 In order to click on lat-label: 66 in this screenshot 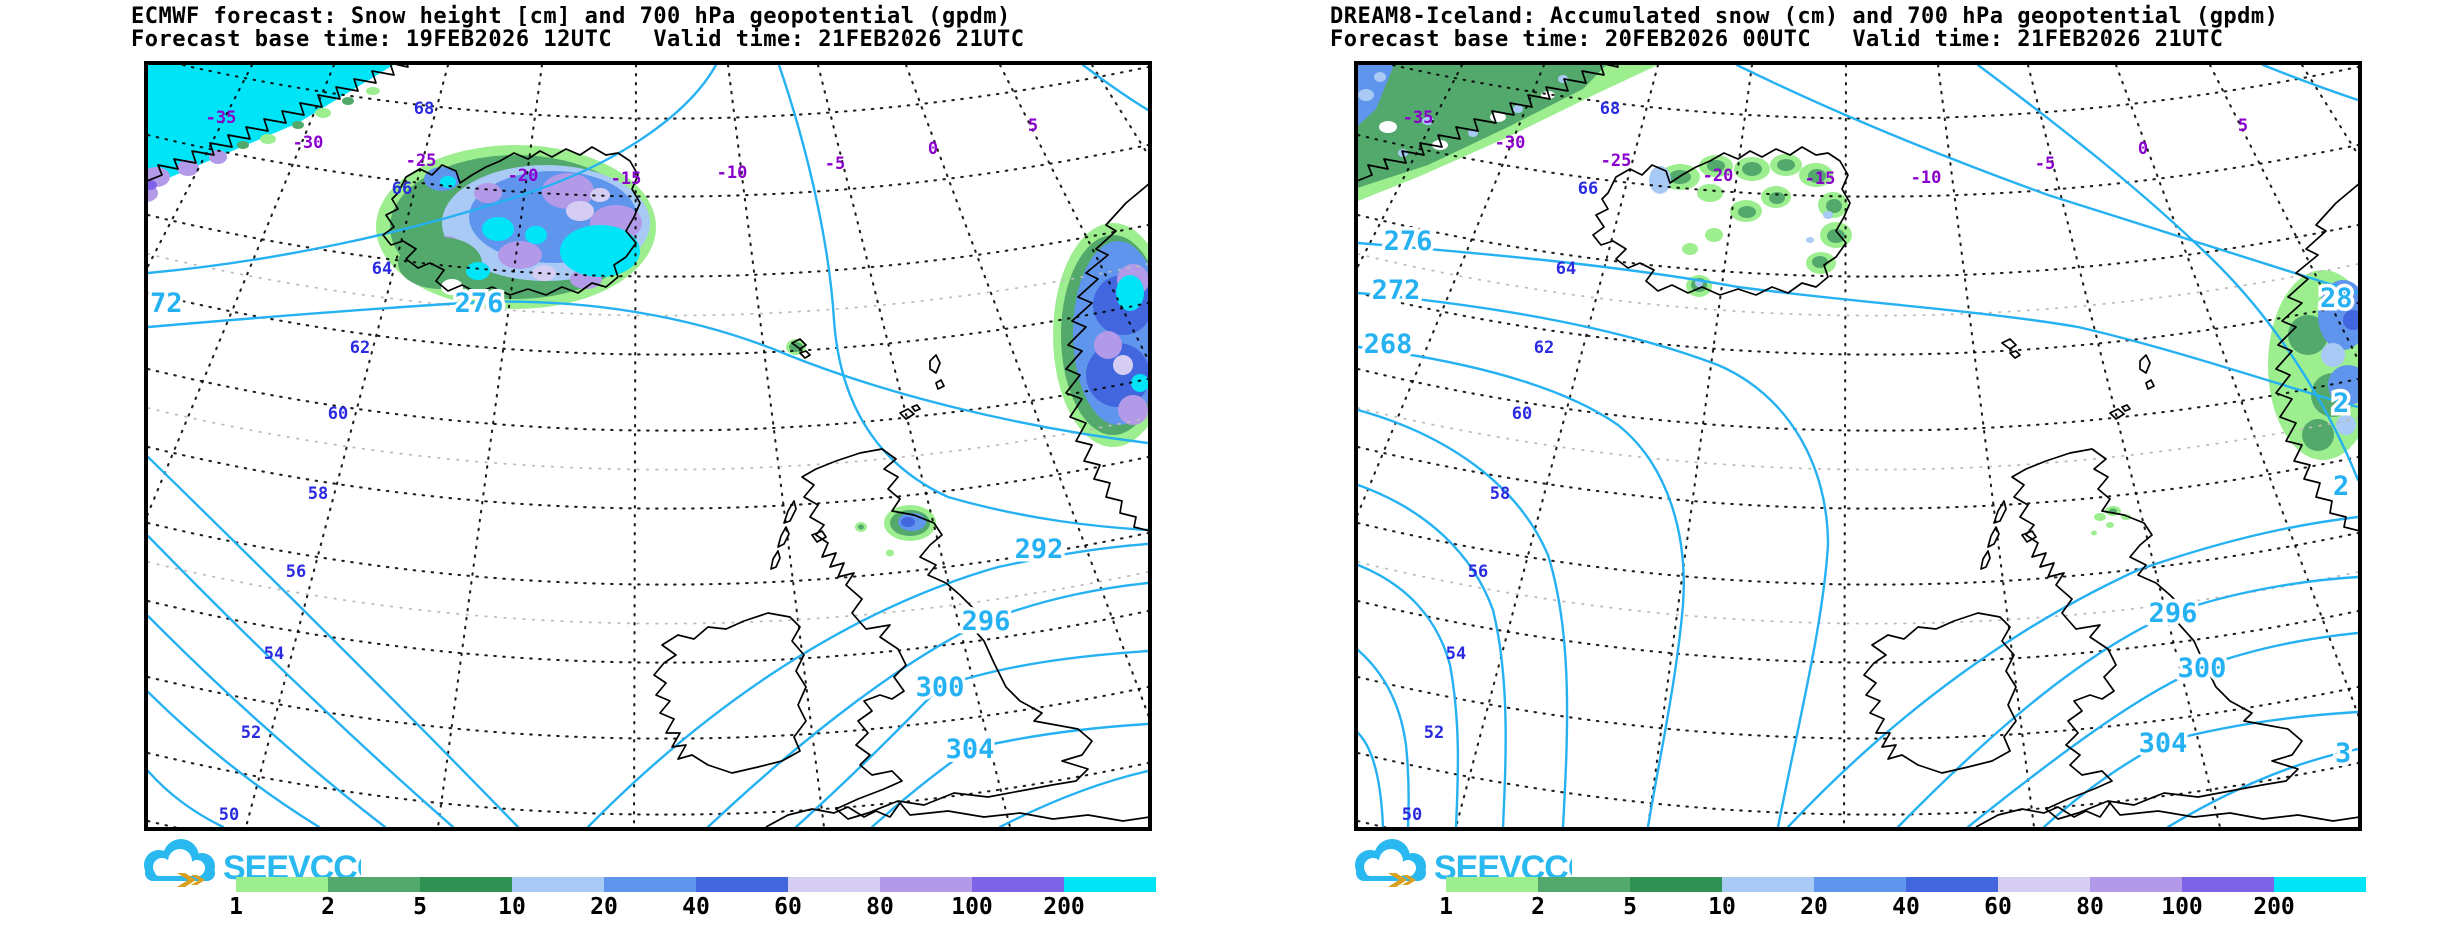, I will do `click(402, 189)`.